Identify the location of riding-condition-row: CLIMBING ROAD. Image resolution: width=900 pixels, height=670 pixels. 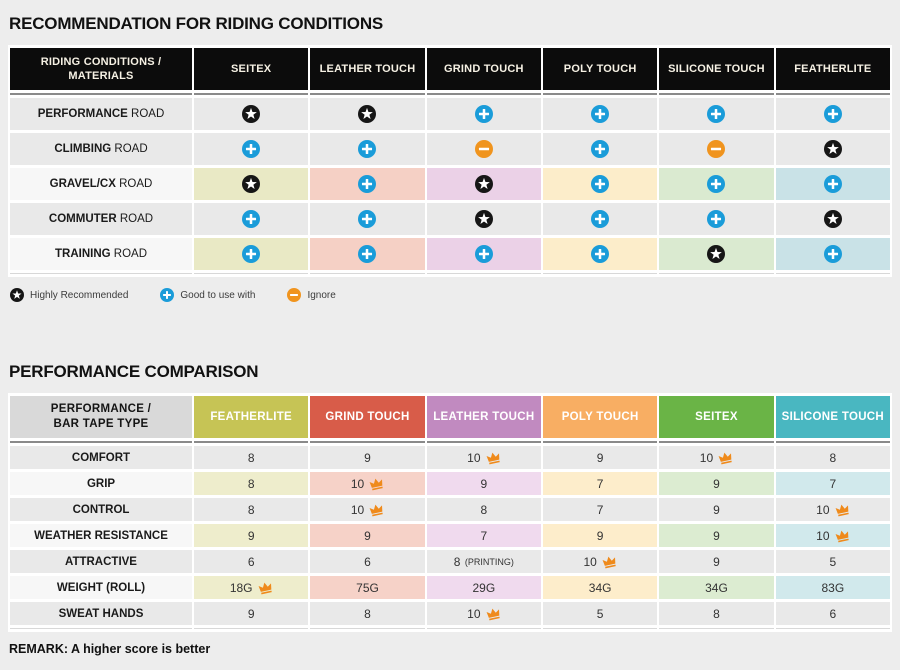
(450, 149).